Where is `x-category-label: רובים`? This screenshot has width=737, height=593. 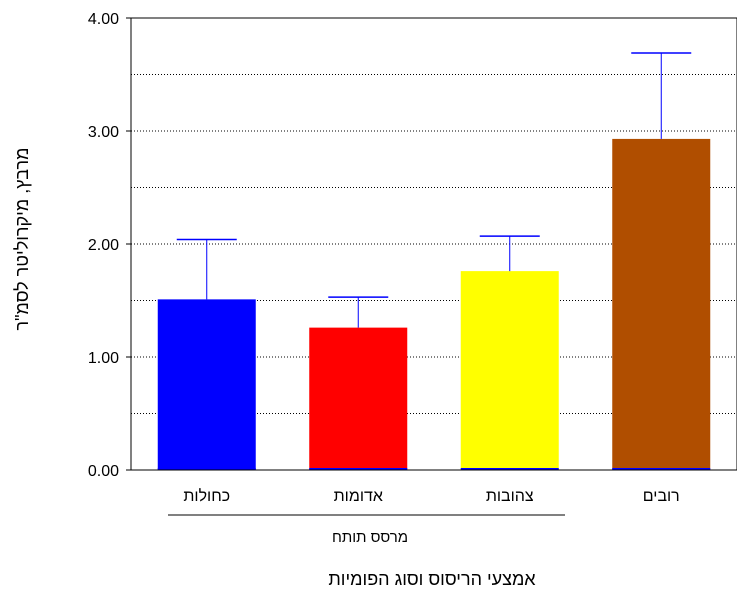
x-category-label: רובים is located at coordinates (661, 496).